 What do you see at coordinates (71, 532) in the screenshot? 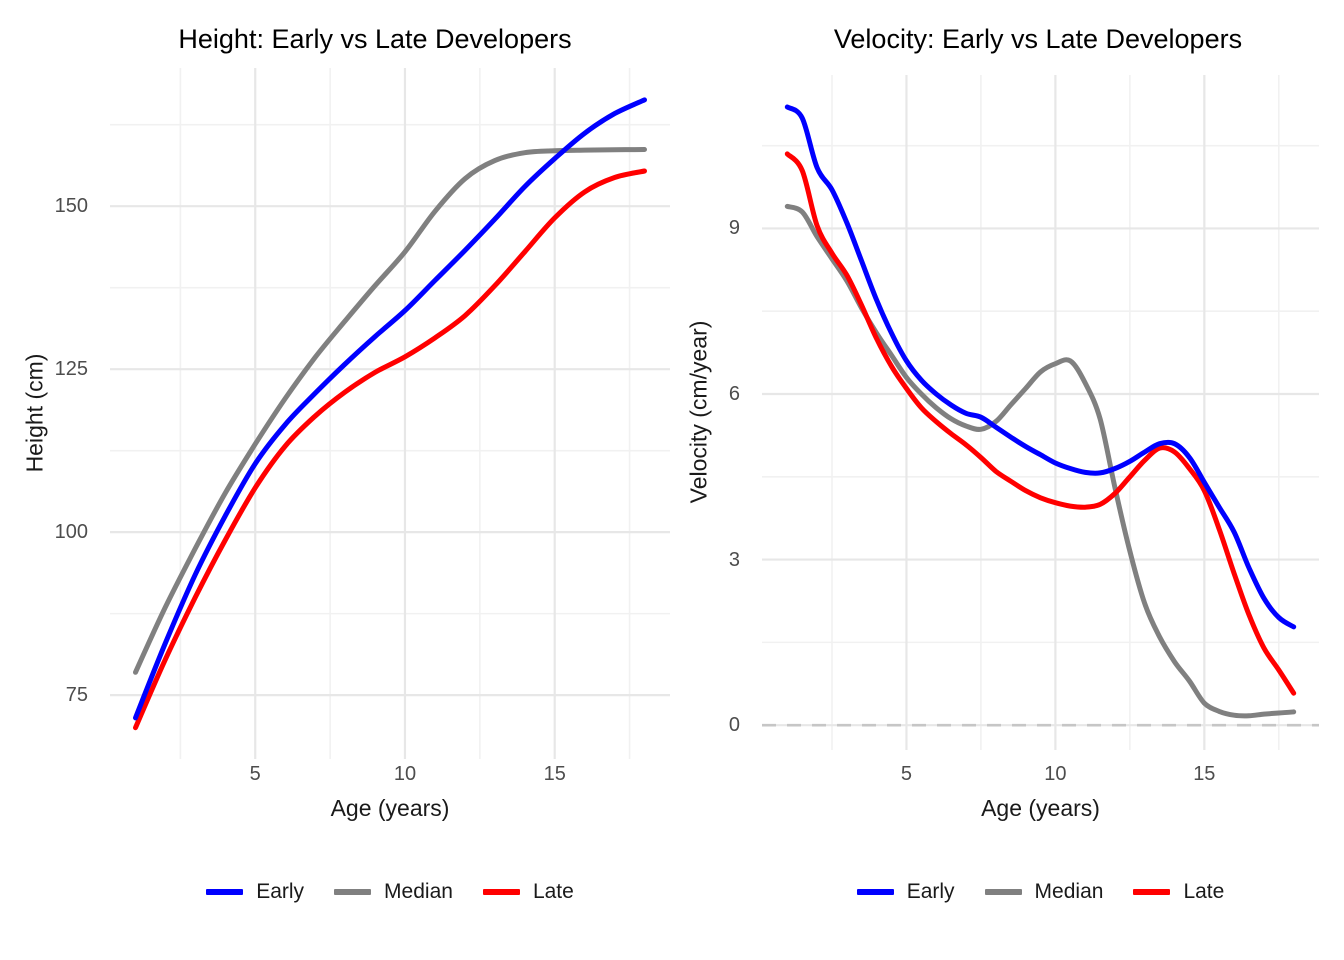
I see `y-tick-label: 100` at bounding box center [71, 532].